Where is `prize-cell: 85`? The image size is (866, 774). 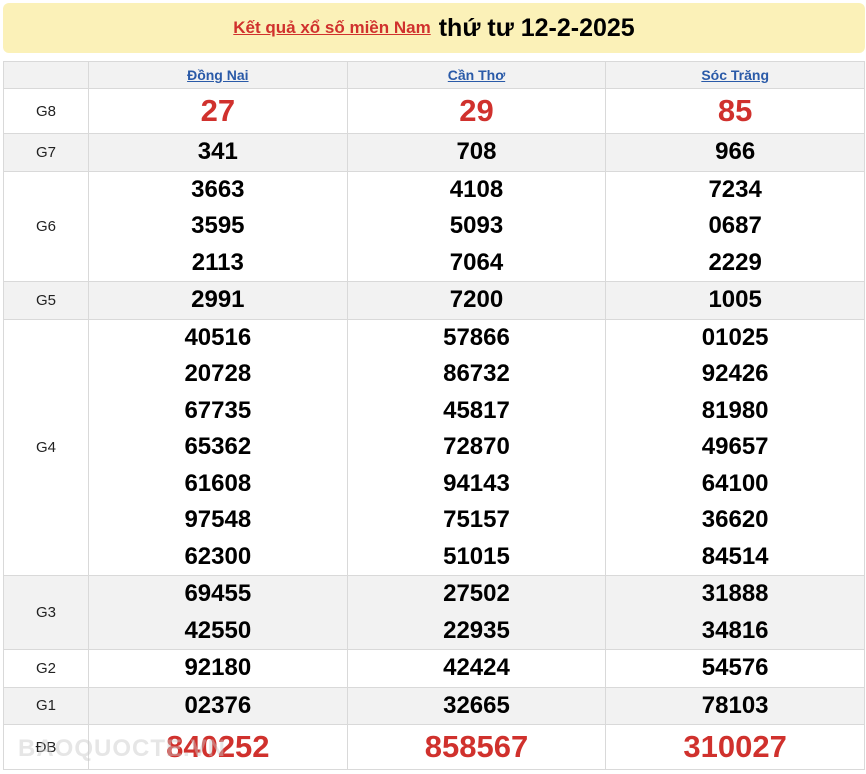 prize-cell: 85 is located at coordinates (735, 111).